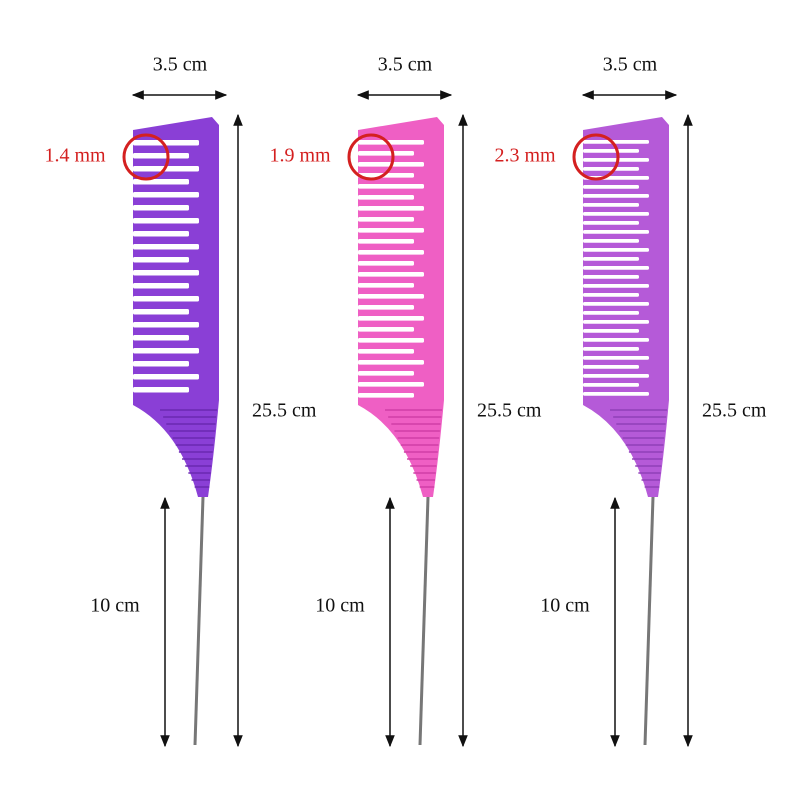 The width and height of the screenshot is (800, 800). Describe the element at coordinates (300, 156) in the screenshot. I see `tooth-gap-label: 1.9 mm` at that location.